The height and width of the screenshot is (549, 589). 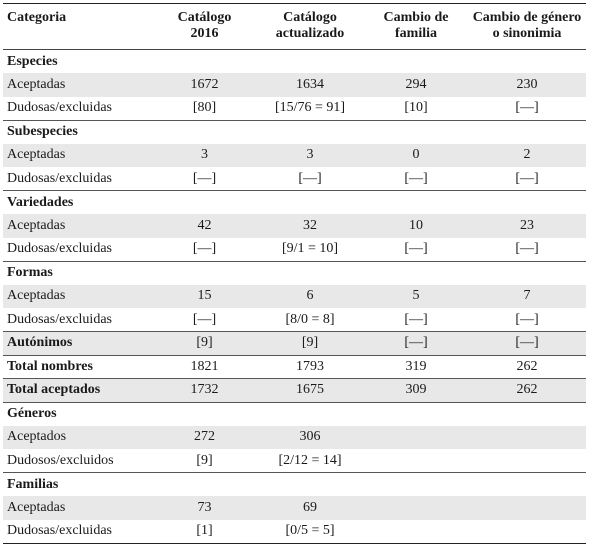 What do you see at coordinates (78, 366) in the screenshot?
I see `row-label: Total nombres` at bounding box center [78, 366].